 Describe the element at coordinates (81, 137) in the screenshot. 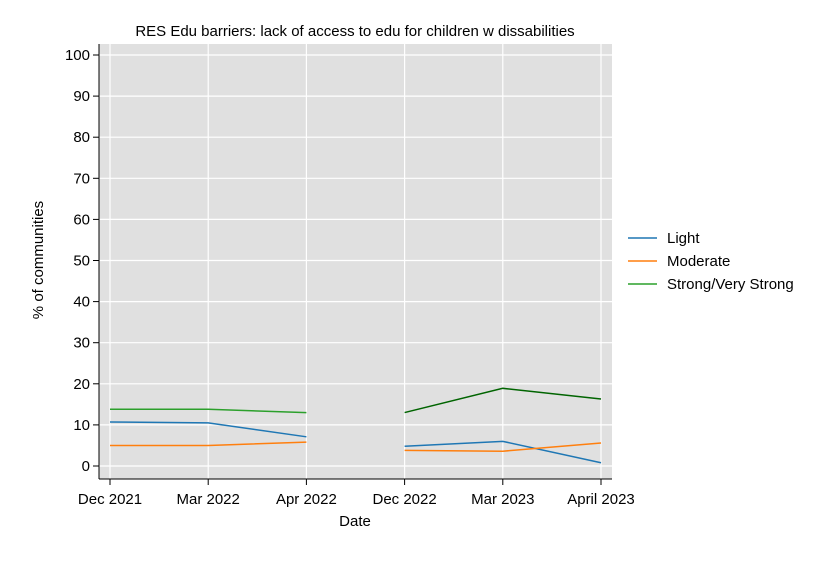

I see `y-tick-label: 80` at that location.